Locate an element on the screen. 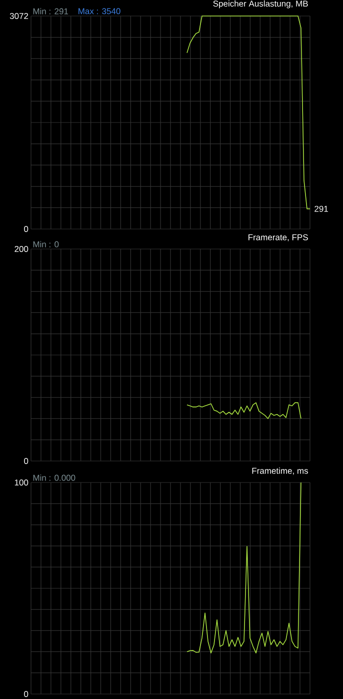 The height and width of the screenshot is (699, 343). y-tick-label: 3072 is located at coordinates (19, 16).